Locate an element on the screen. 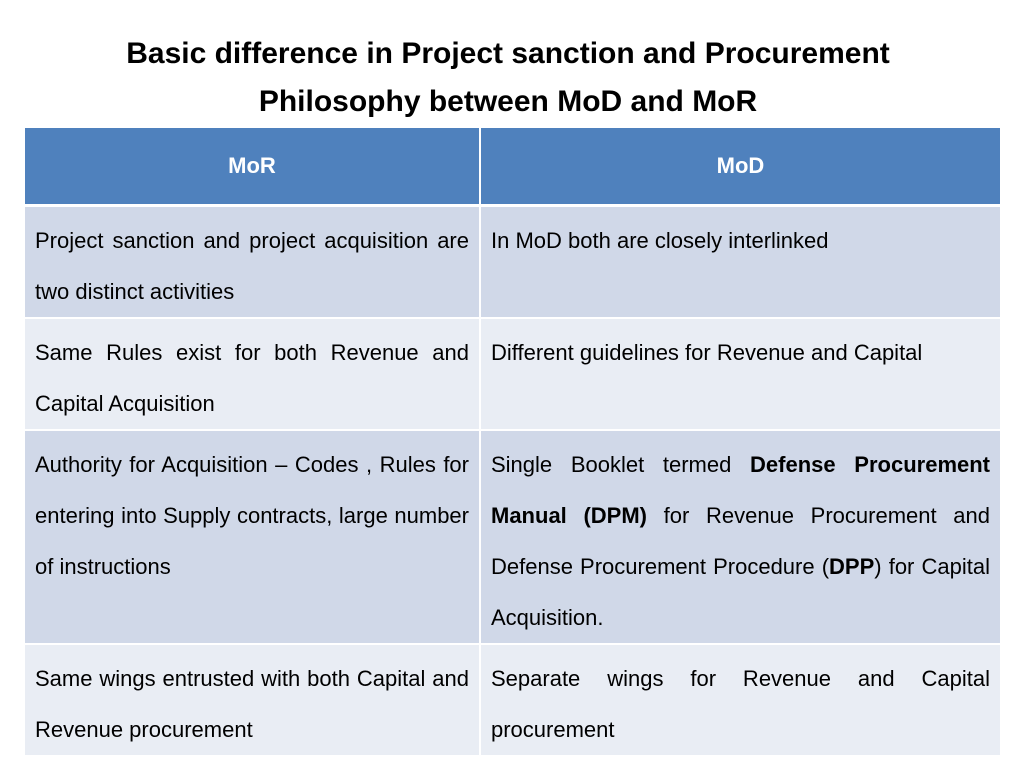 This screenshot has height=768, width=1024. cell-mod-bold-dpp: DPP is located at coordinates (852, 566).